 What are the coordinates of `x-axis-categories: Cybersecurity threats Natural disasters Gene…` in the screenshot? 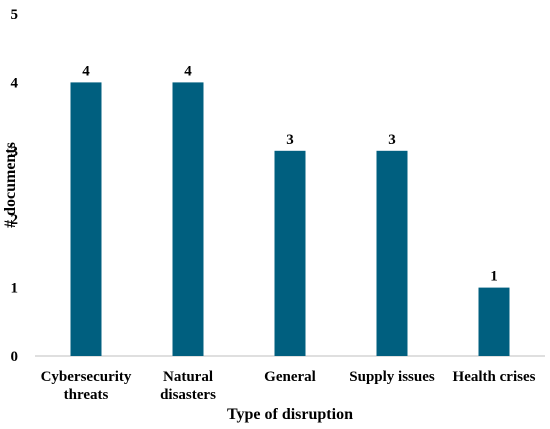 It's located at (288, 386).